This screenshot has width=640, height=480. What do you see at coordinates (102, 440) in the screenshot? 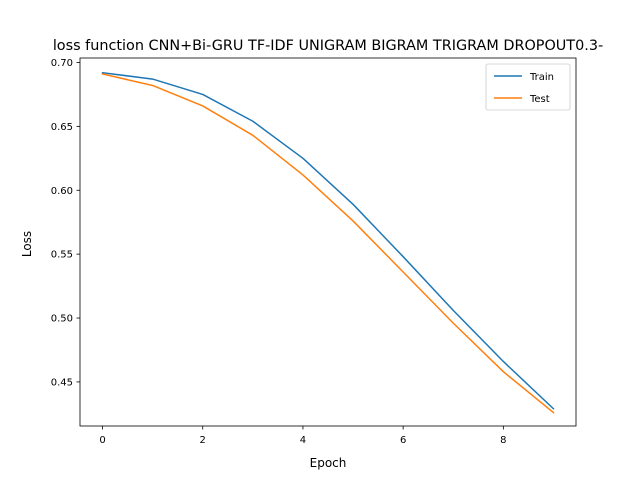
I see `x-tick-label: 0` at bounding box center [102, 440].